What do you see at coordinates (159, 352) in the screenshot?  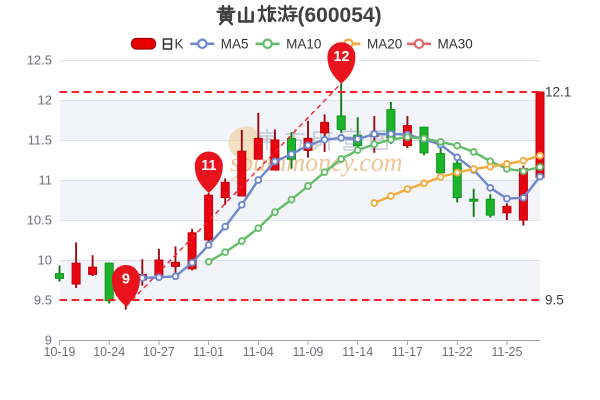 I see `svg-text: 10-27` at bounding box center [159, 352].